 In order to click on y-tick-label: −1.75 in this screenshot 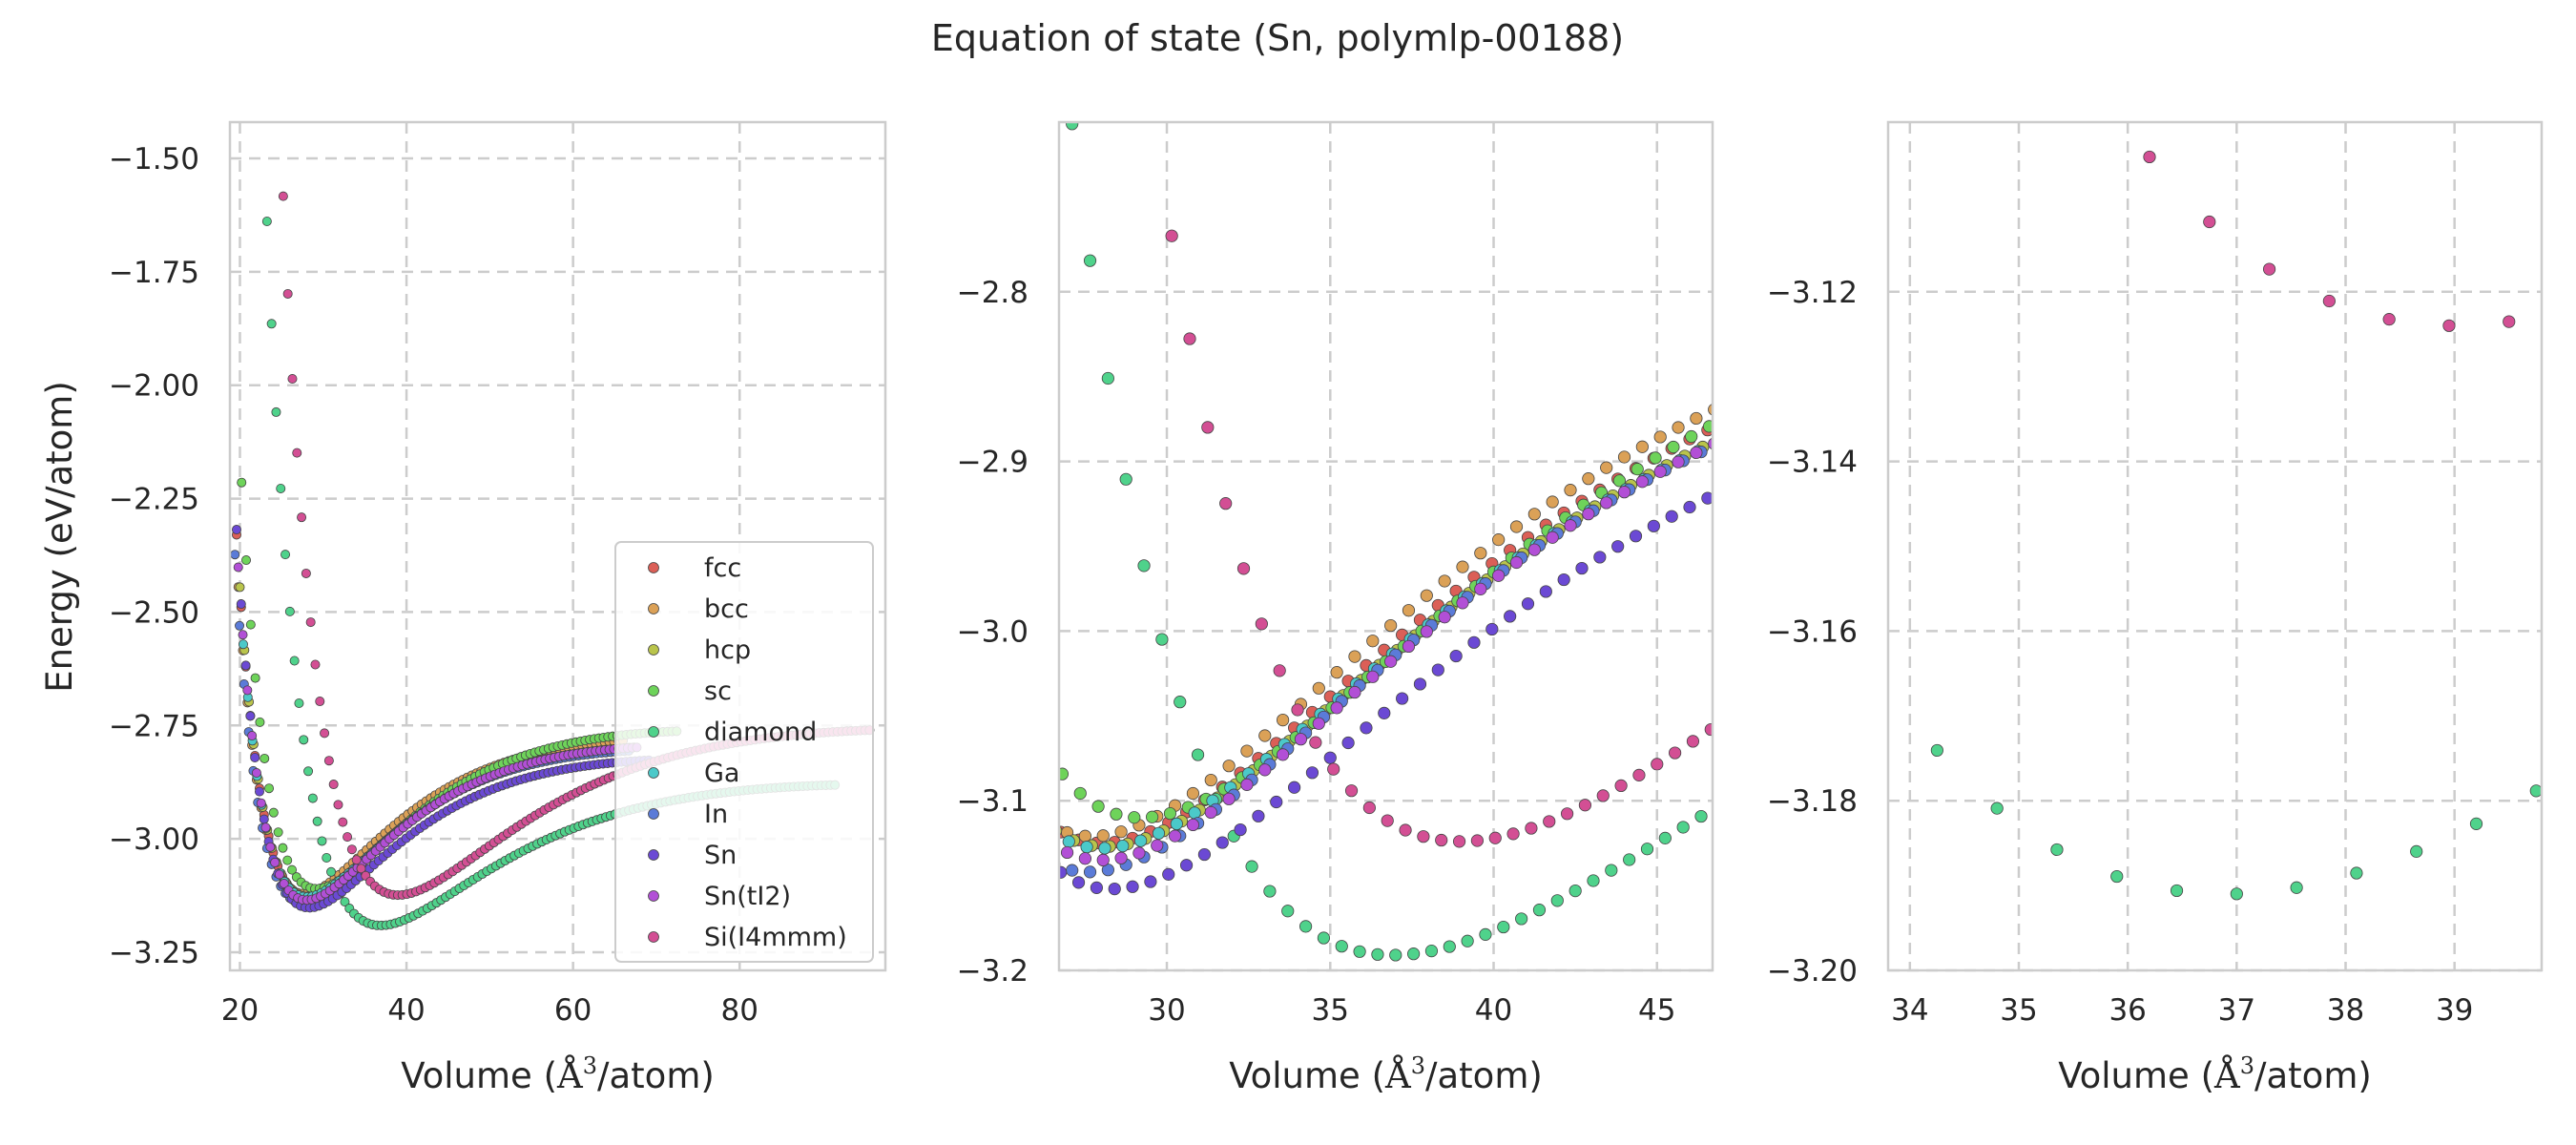, I will do `click(154, 273)`.